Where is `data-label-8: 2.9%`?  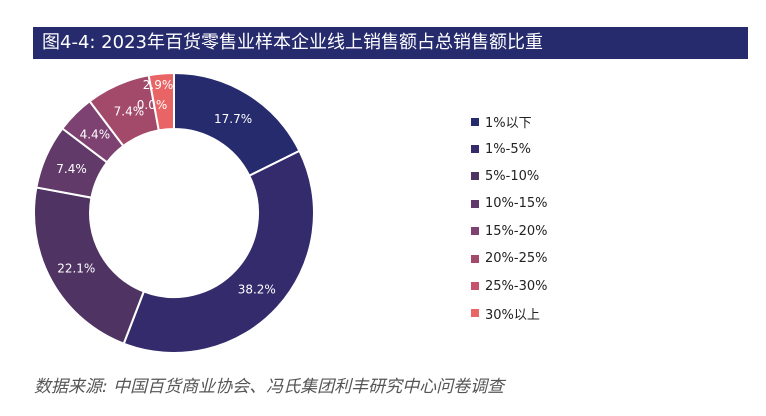
data-label-8: 2.9% is located at coordinates (158, 85).